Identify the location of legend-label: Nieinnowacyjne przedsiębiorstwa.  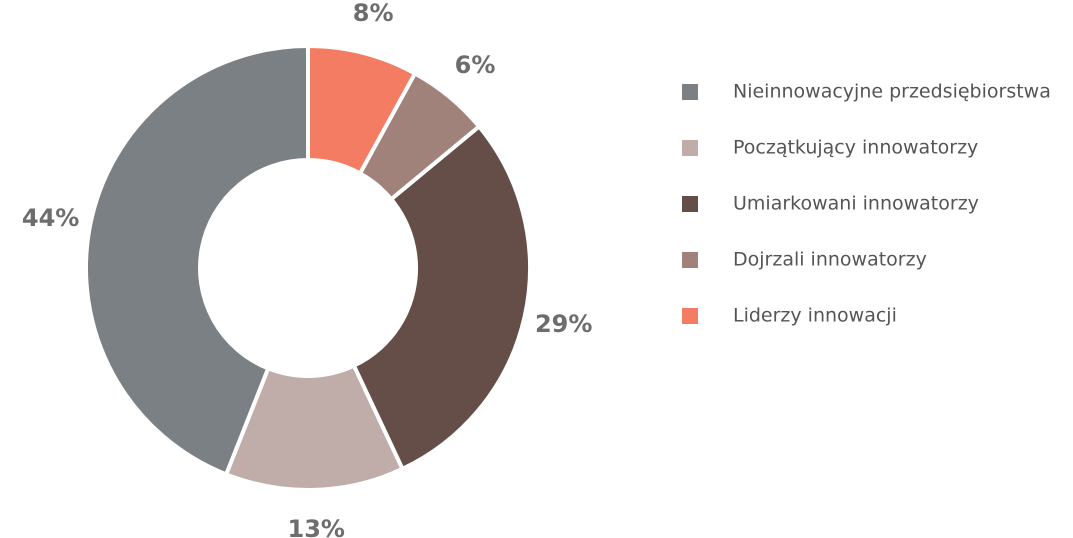
(892, 92).